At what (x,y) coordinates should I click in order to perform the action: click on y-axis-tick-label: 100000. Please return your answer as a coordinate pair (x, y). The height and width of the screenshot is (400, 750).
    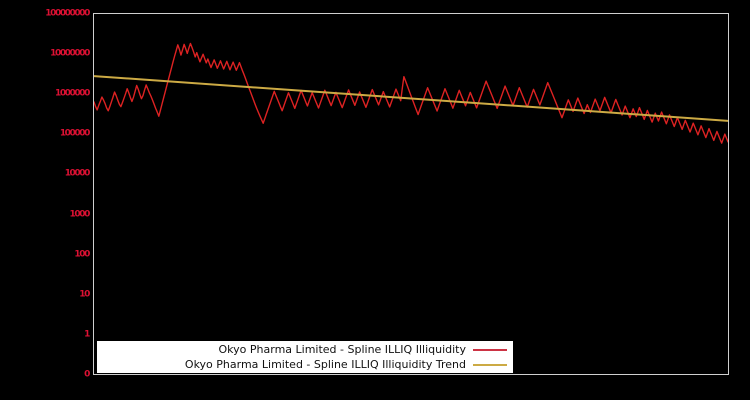
    Looking at the image, I should click on (75, 133).